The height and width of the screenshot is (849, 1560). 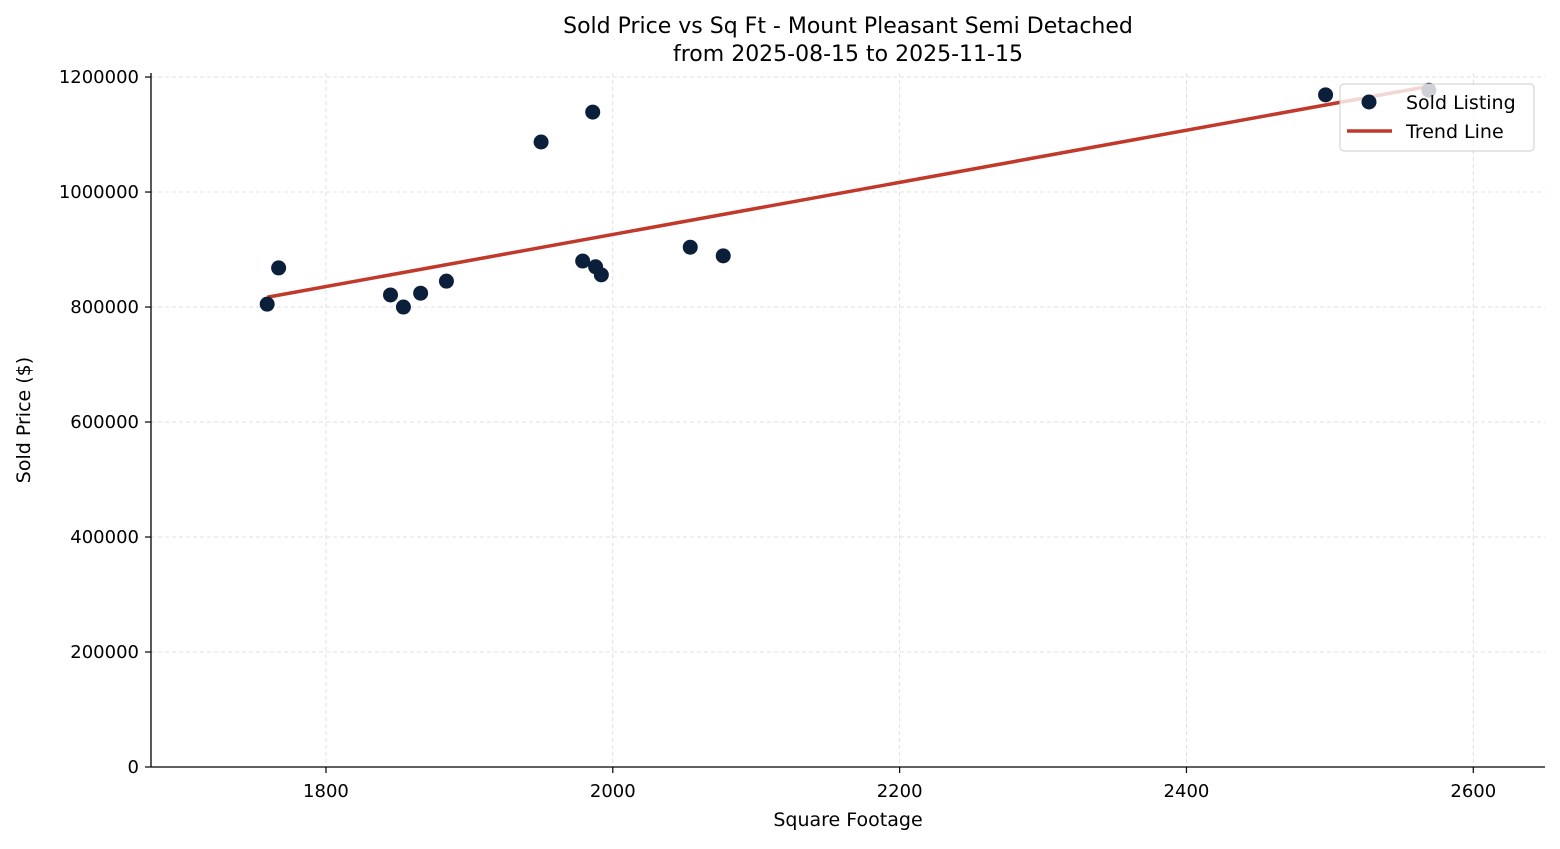 What do you see at coordinates (900, 791) in the screenshot?
I see `x-tick-label: 2200` at bounding box center [900, 791].